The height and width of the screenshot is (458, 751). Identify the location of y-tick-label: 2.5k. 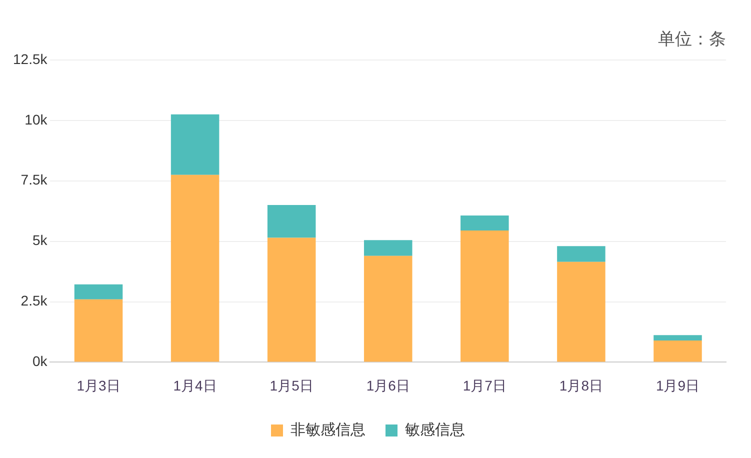
(34, 300).